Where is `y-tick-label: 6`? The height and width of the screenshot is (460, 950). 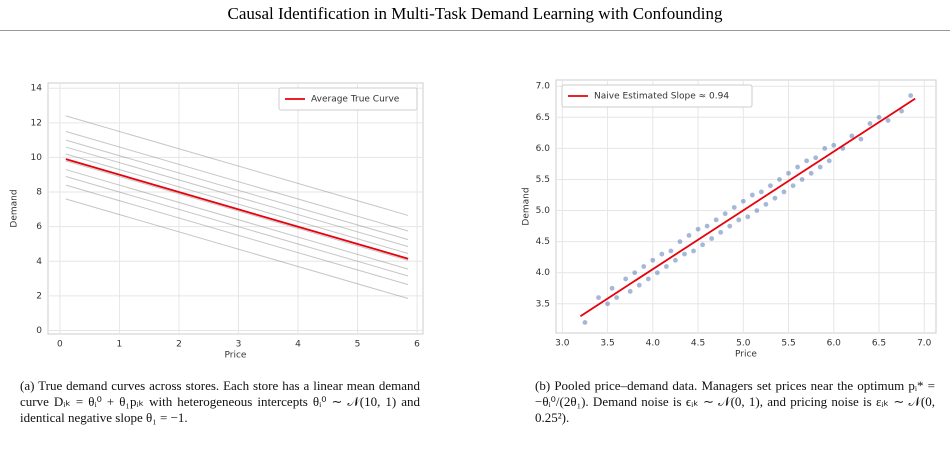 y-tick-label: 6 is located at coordinates (39, 227).